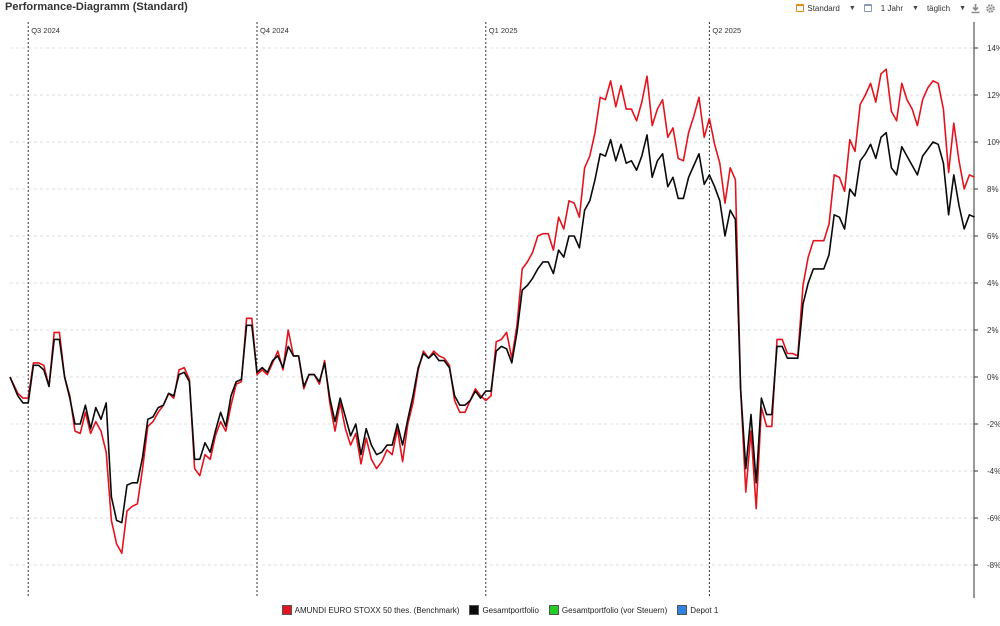 The image size is (1000, 626). I want to click on y-tick-label: -4%, so click(993, 471).